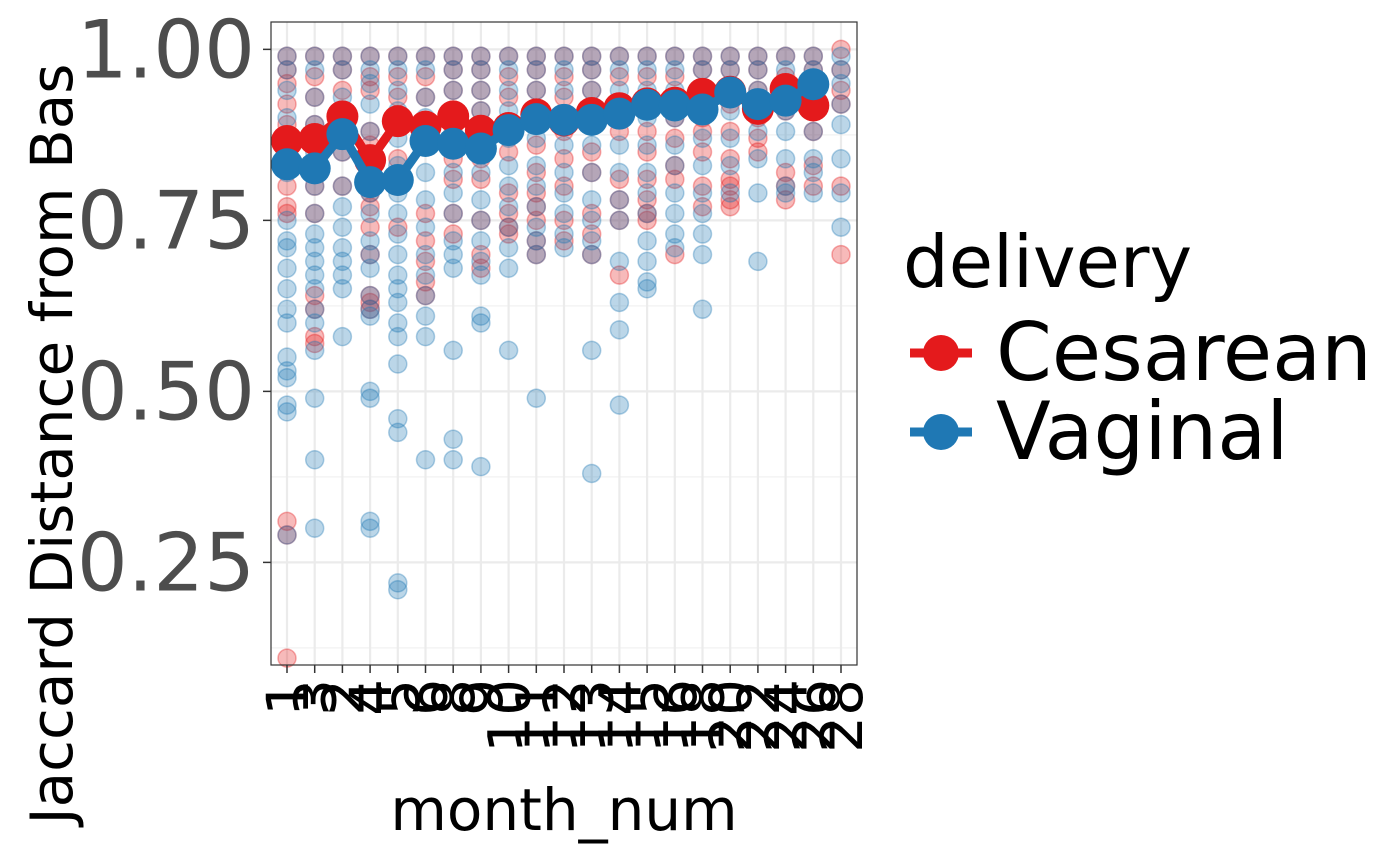  I want to click on y-tick-label: 0.25, so click(166, 562).